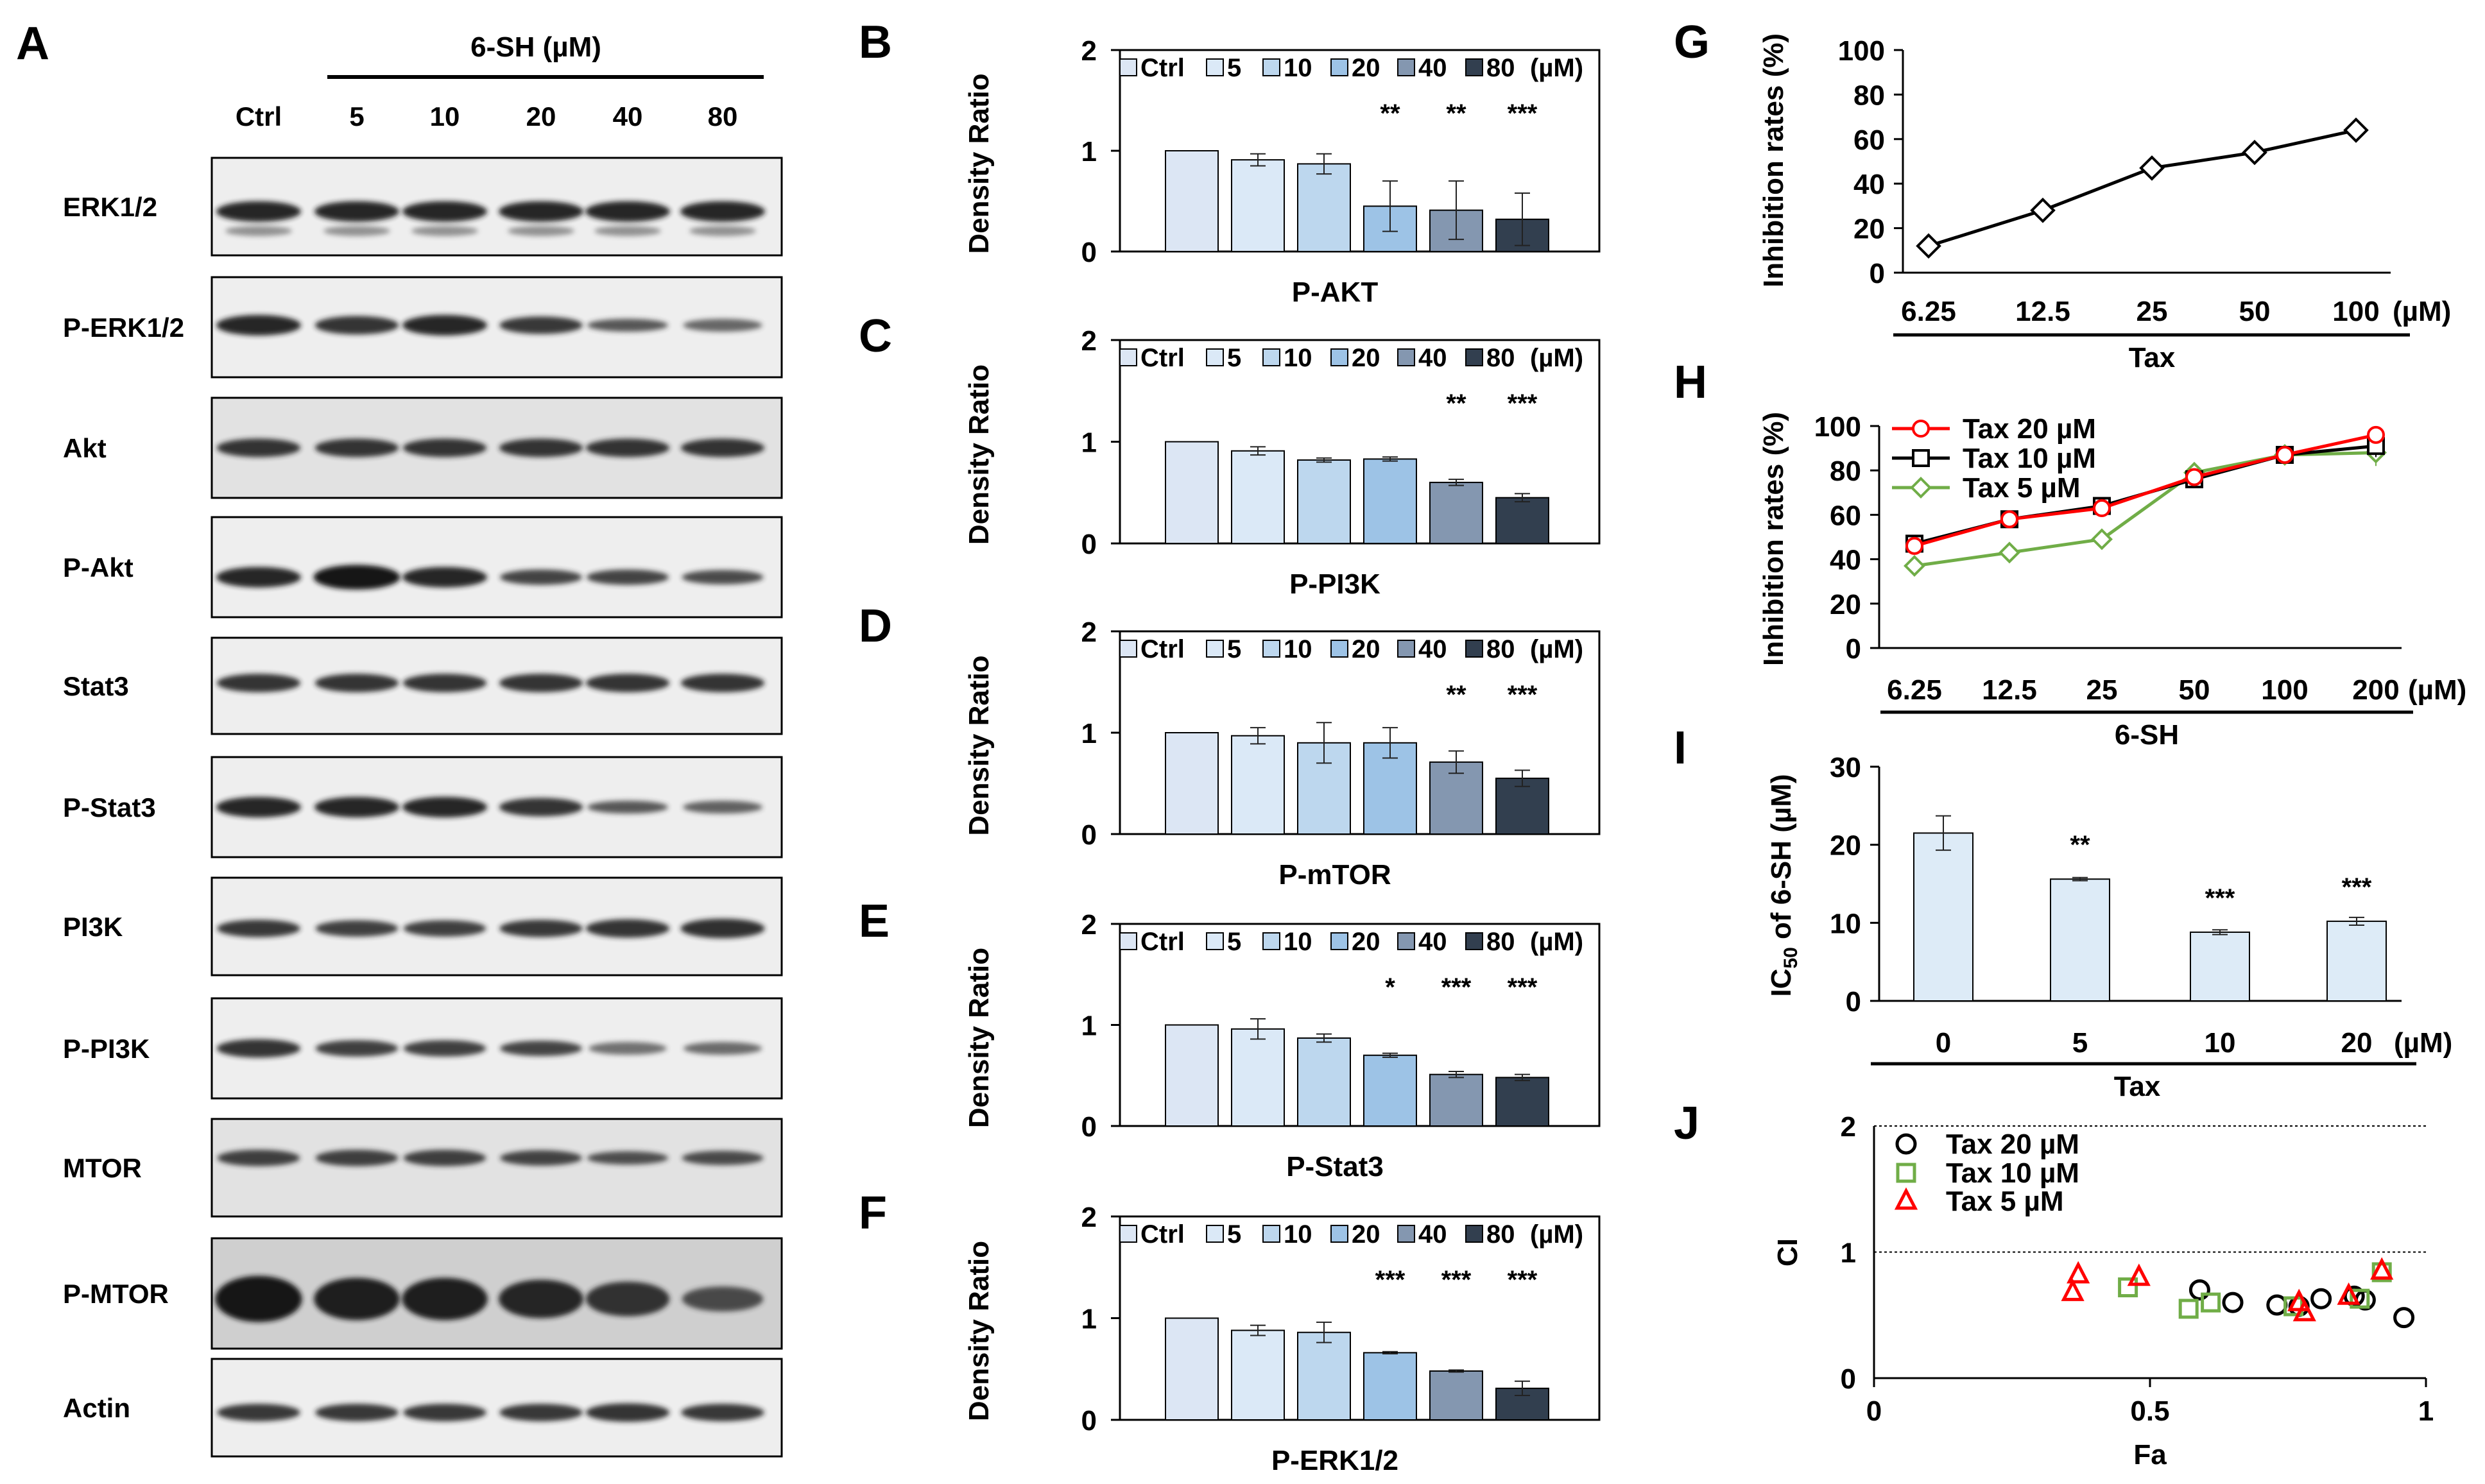 The image size is (2485, 1484). I want to click on blot-row: Akt, so click(423, 448).